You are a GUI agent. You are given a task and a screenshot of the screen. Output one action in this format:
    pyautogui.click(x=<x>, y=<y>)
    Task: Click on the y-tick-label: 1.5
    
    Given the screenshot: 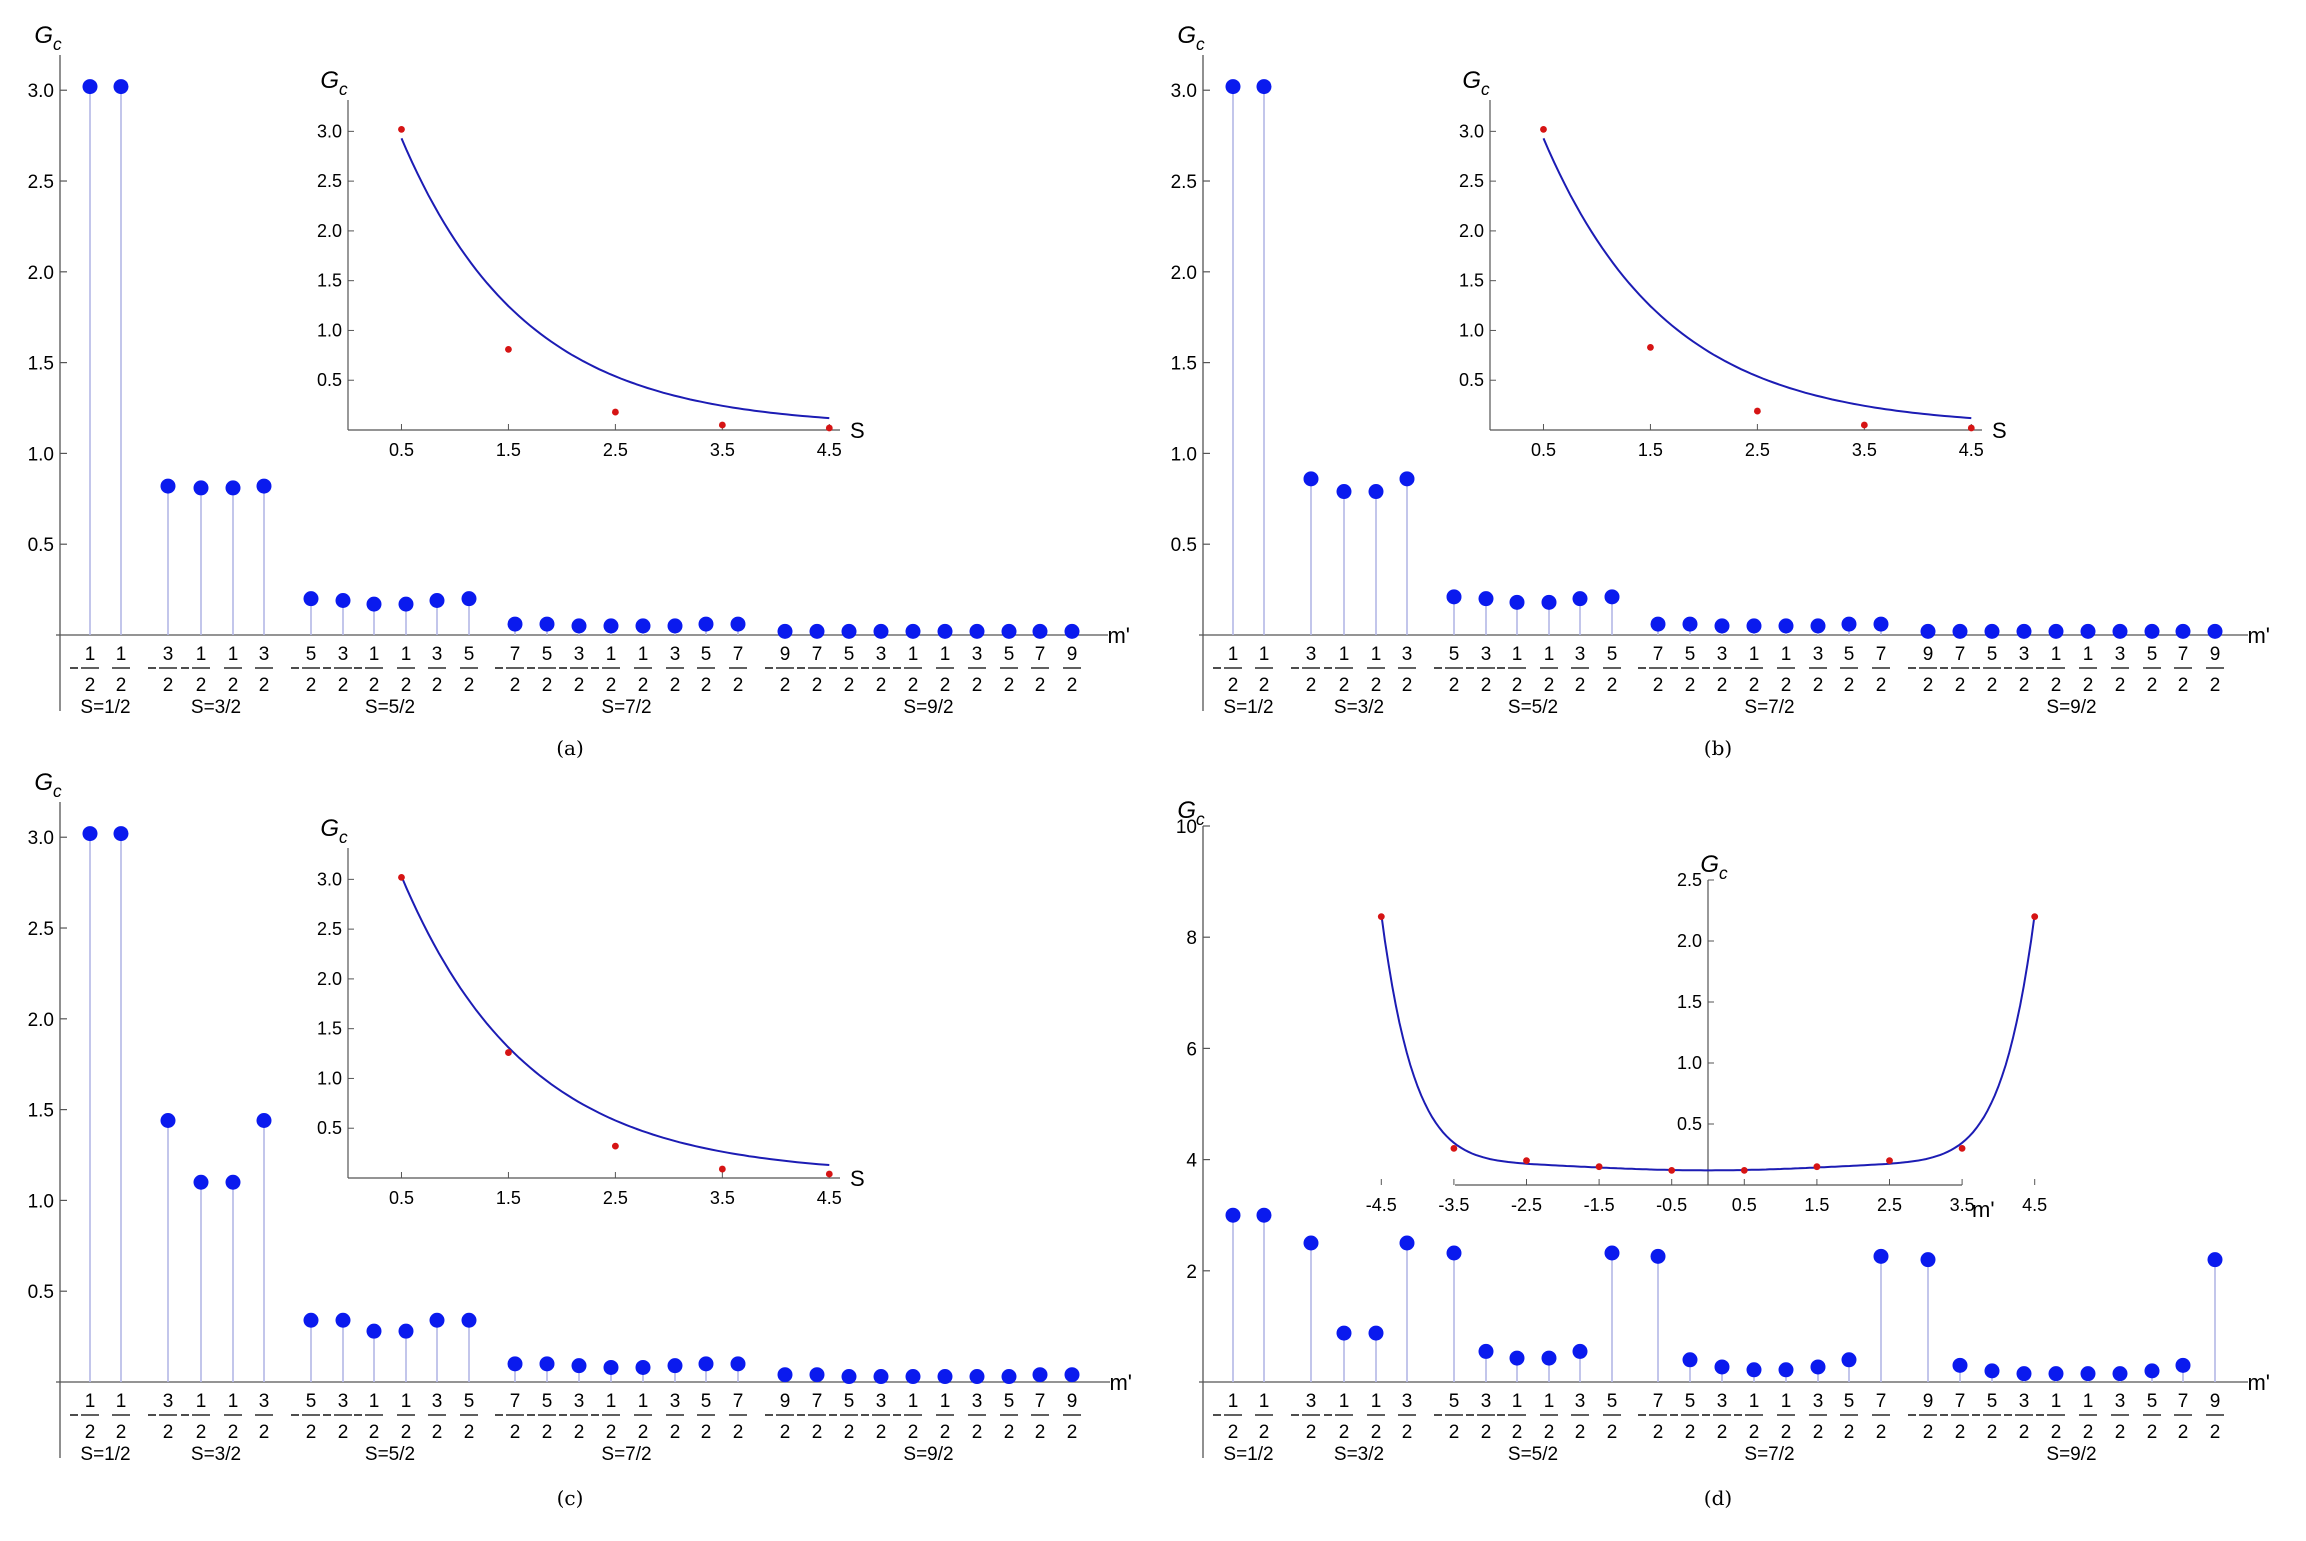 What is the action you would take?
    pyautogui.click(x=41, y=364)
    